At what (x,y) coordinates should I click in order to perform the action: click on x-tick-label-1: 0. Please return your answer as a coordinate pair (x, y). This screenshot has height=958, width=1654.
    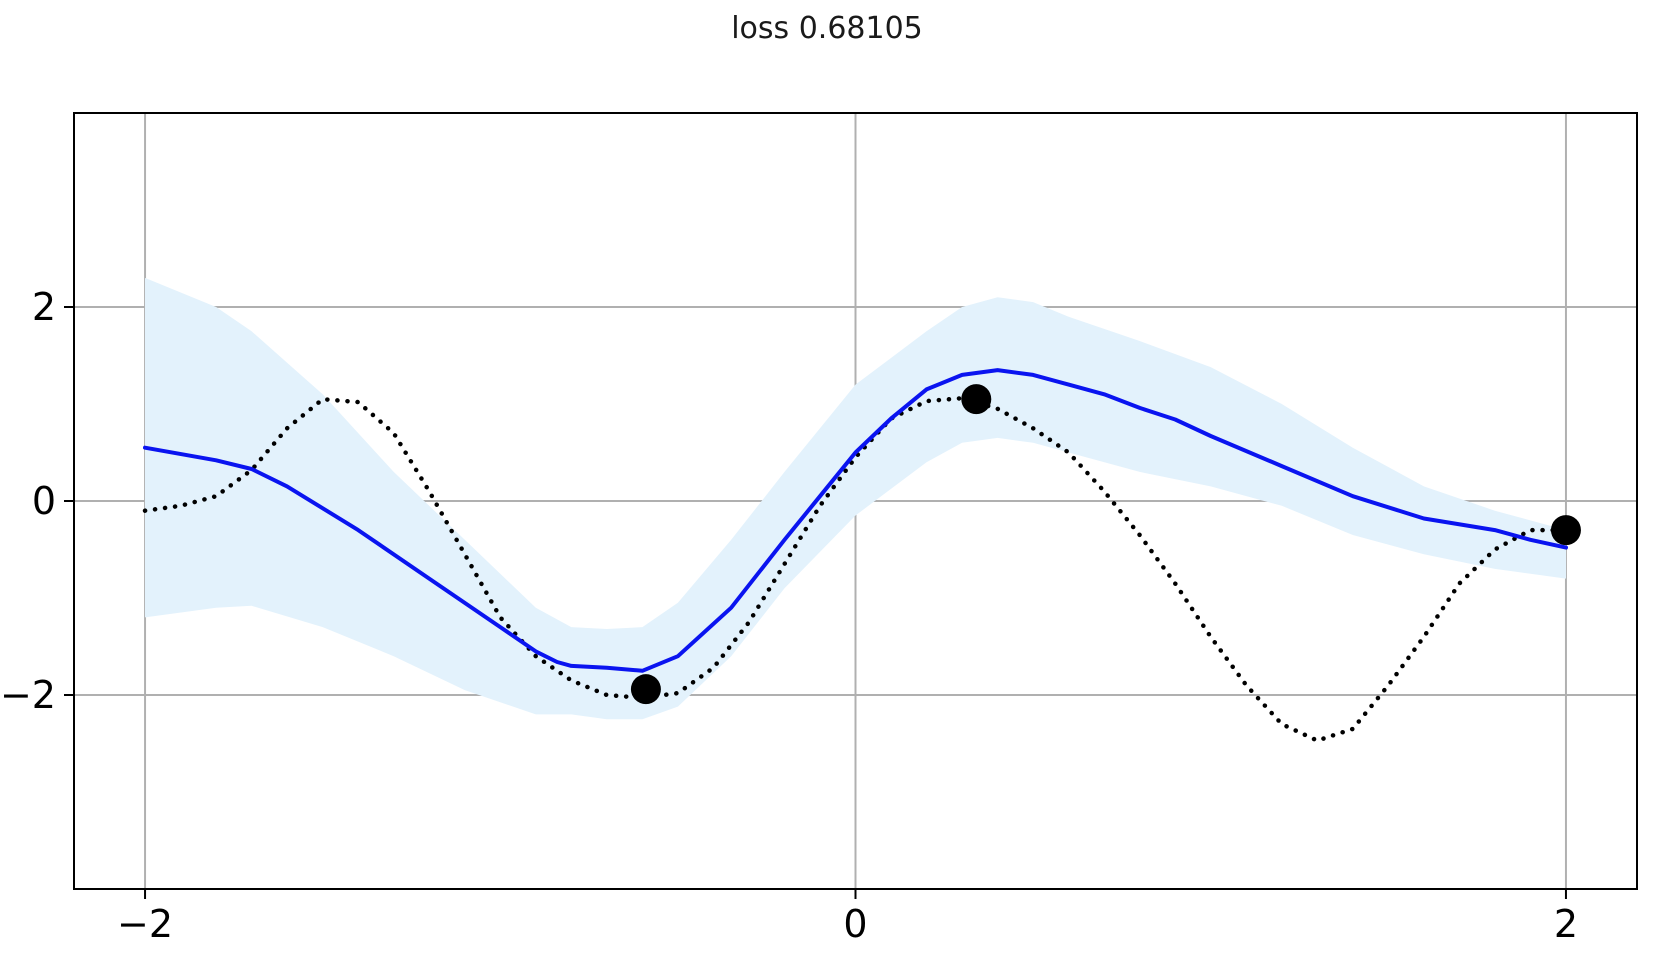
    Looking at the image, I should click on (855, 924).